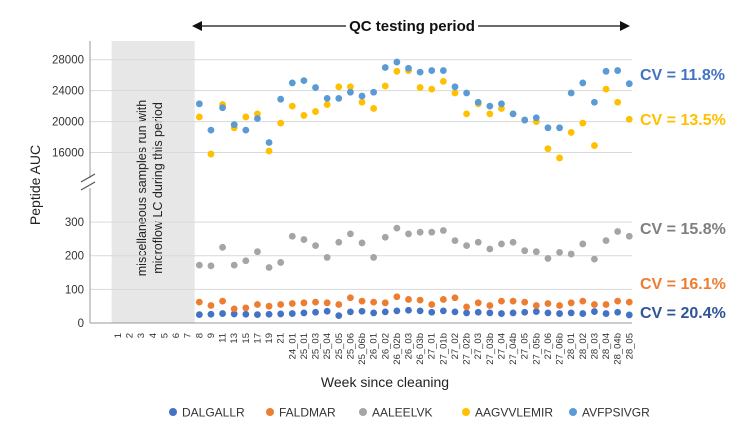  Describe the element at coordinates (363, 412) in the screenshot. I see `legend-marker-aaleelvk` at that location.